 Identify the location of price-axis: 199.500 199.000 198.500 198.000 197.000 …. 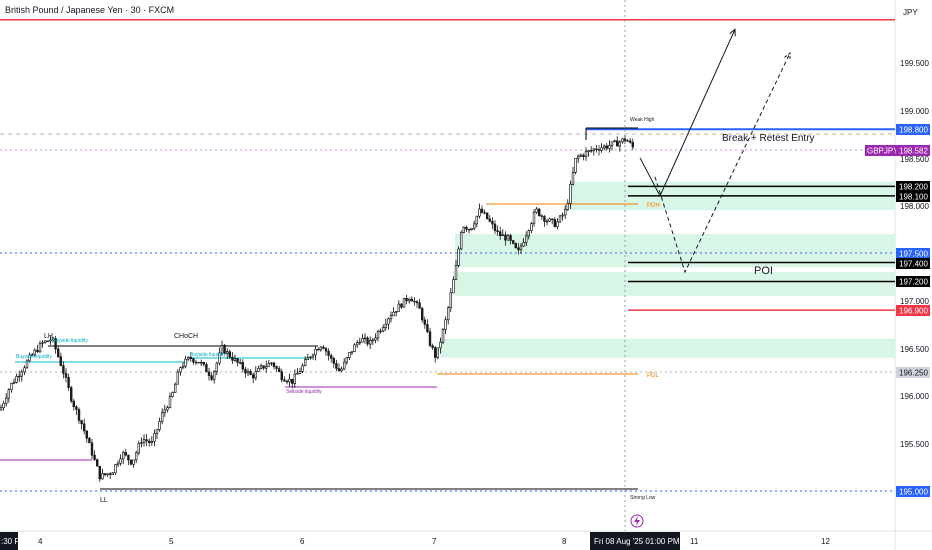
(914, 254).